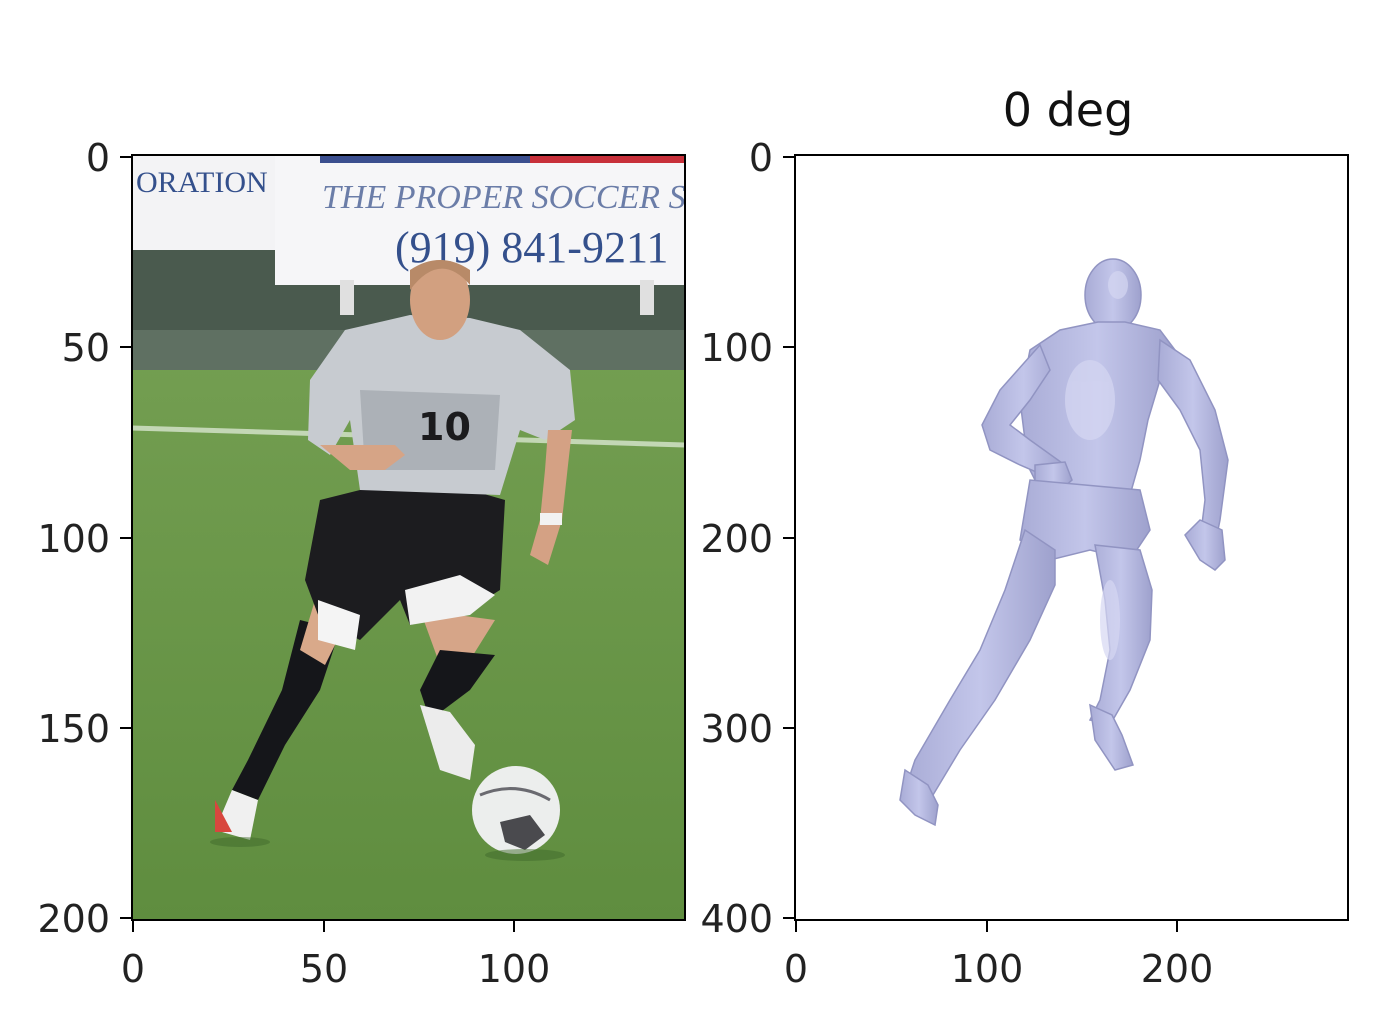 This screenshot has height=1030, width=1390. What do you see at coordinates (1068, 110) in the screenshot?
I see `right-panel-title: 0 deg` at bounding box center [1068, 110].